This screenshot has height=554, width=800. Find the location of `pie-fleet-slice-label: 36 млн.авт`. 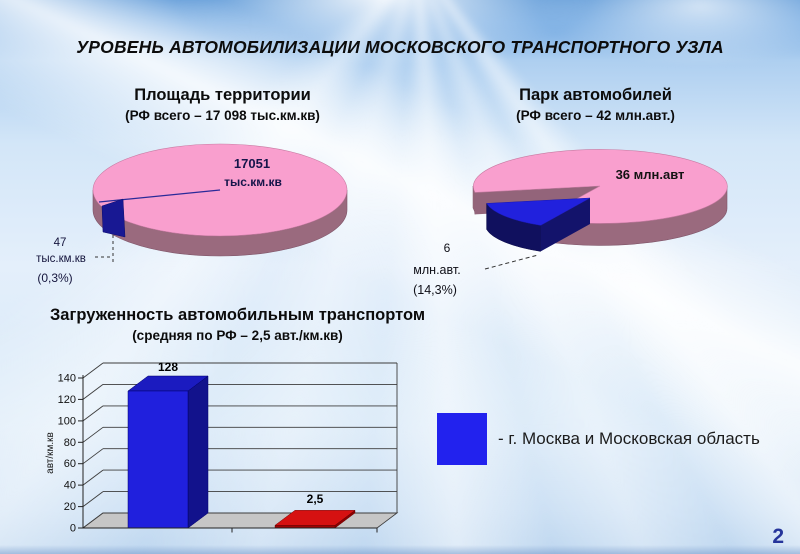

pie-fleet-slice-label: 36 млн.авт is located at coordinates (650, 174).